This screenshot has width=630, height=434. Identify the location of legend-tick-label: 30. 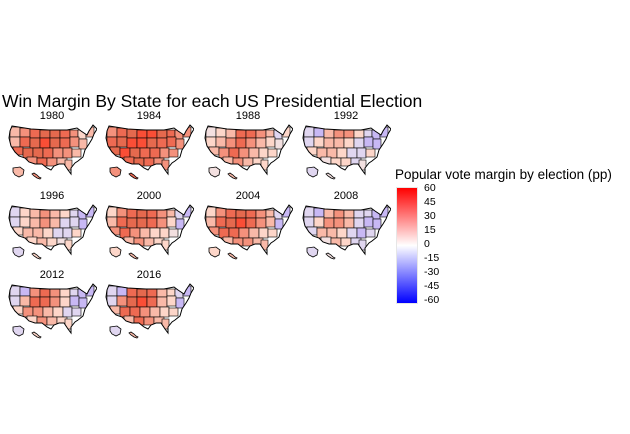
(430, 216).